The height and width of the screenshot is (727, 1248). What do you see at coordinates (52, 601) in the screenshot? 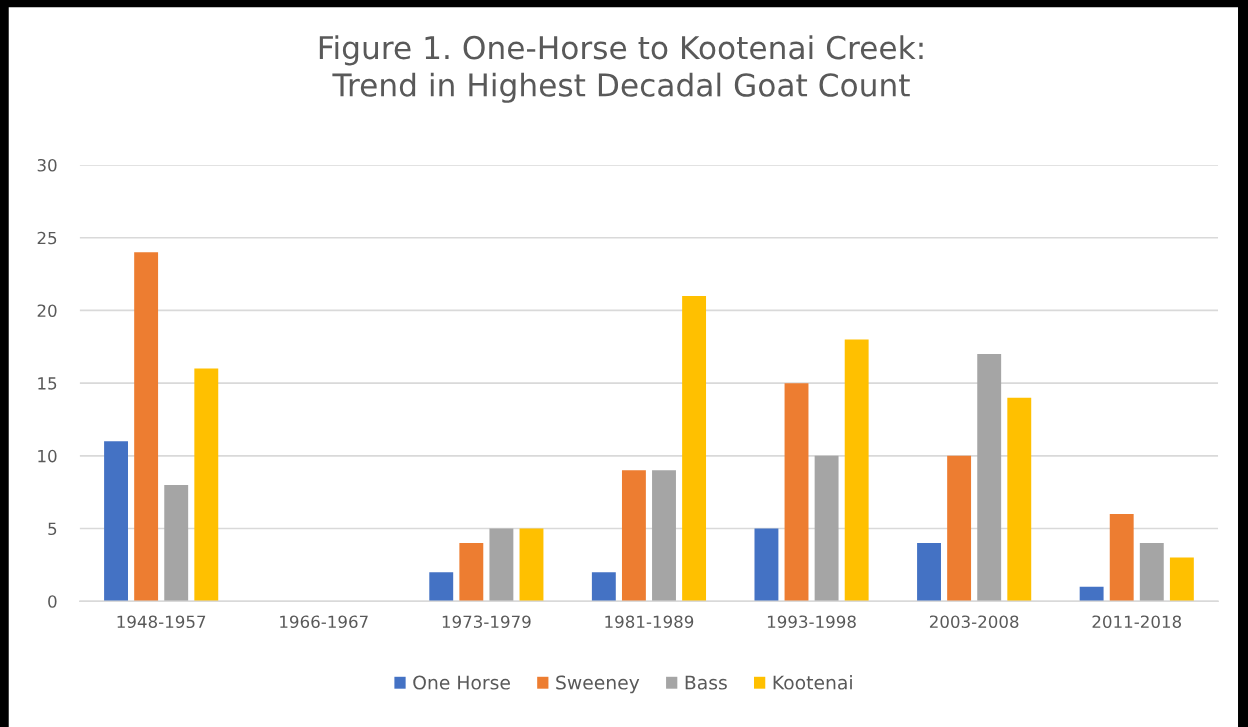
I see `y-tick-label: 0` at bounding box center [52, 601].